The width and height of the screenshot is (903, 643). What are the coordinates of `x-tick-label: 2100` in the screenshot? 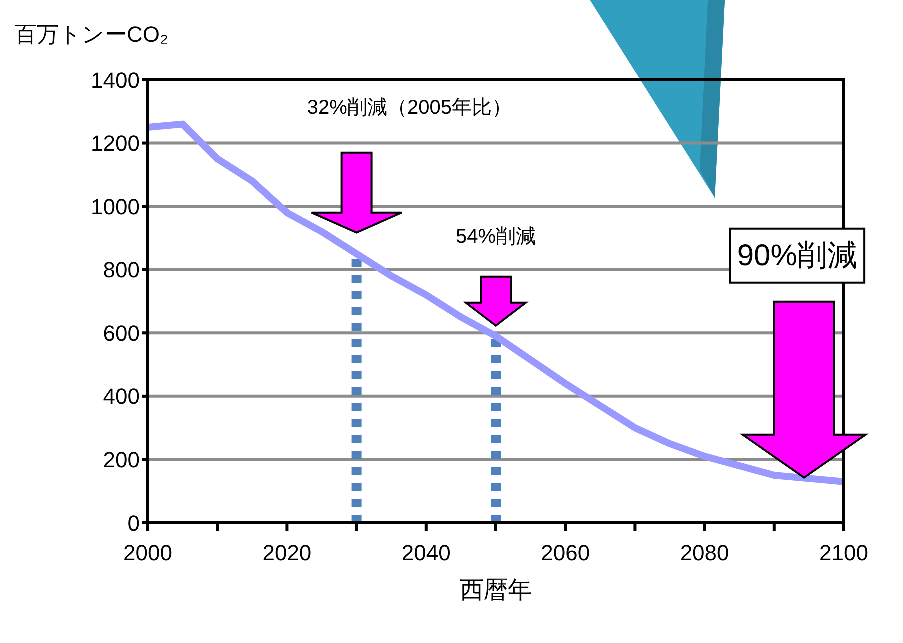 It's located at (844, 553).